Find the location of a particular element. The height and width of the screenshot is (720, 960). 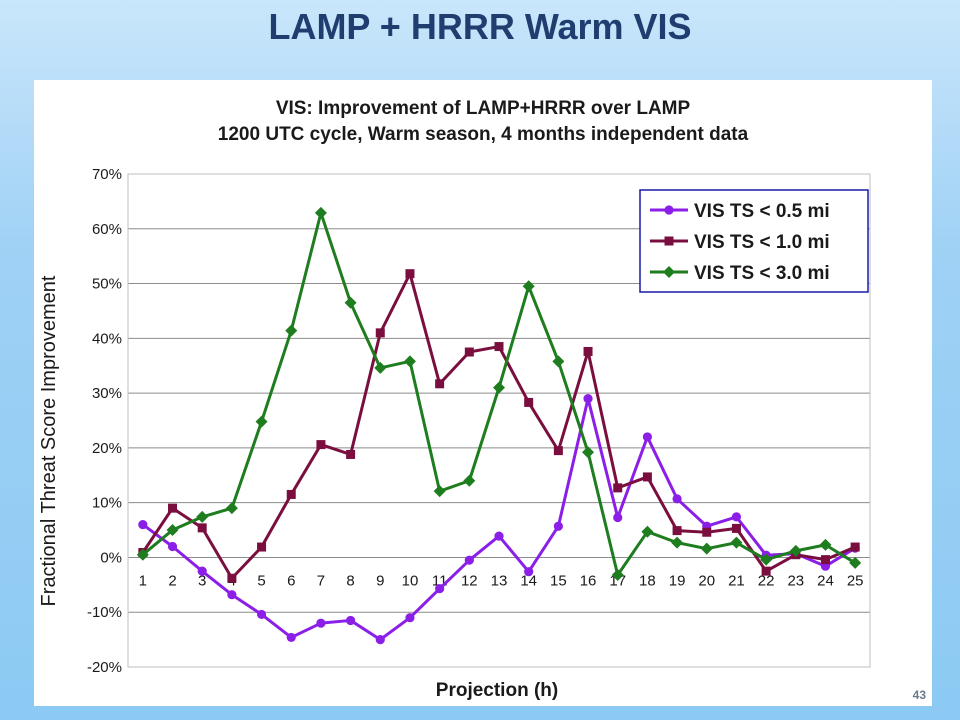

x-tick-label: 7 is located at coordinates (321, 580).